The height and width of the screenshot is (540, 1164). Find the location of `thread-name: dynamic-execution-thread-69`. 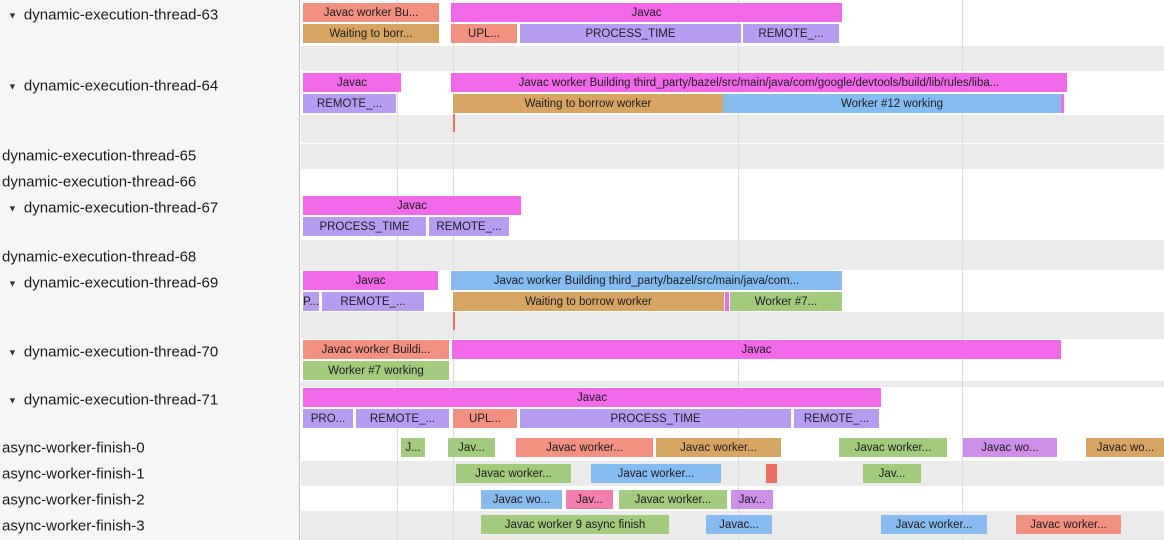

thread-name: dynamic-execution-thread-69 is located at coordinates (121, 283).